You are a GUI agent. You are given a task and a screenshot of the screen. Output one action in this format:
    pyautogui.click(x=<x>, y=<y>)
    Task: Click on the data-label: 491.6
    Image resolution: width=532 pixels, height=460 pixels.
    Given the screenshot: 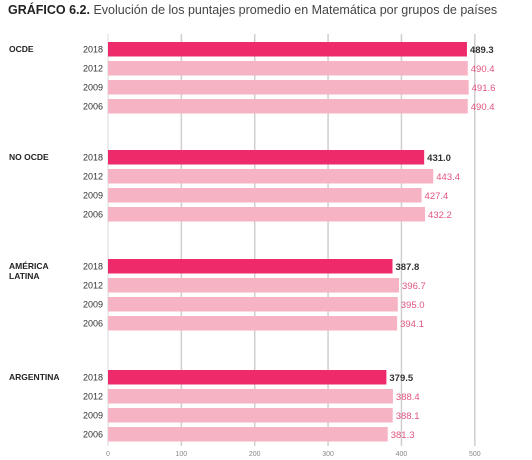 What is the action you would take?
    pyautogui.click(x=484, y=88)
    